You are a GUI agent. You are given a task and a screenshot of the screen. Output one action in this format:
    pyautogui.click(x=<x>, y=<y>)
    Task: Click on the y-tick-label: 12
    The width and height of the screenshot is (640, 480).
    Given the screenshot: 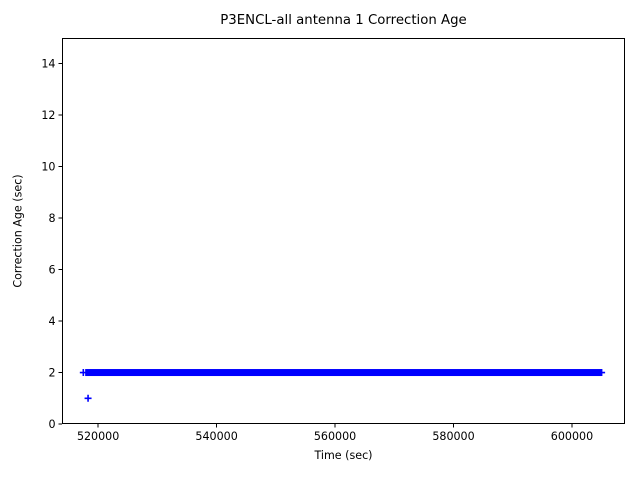 What is the action you would take?
    pyautogui.click(x=48, y=115)
    